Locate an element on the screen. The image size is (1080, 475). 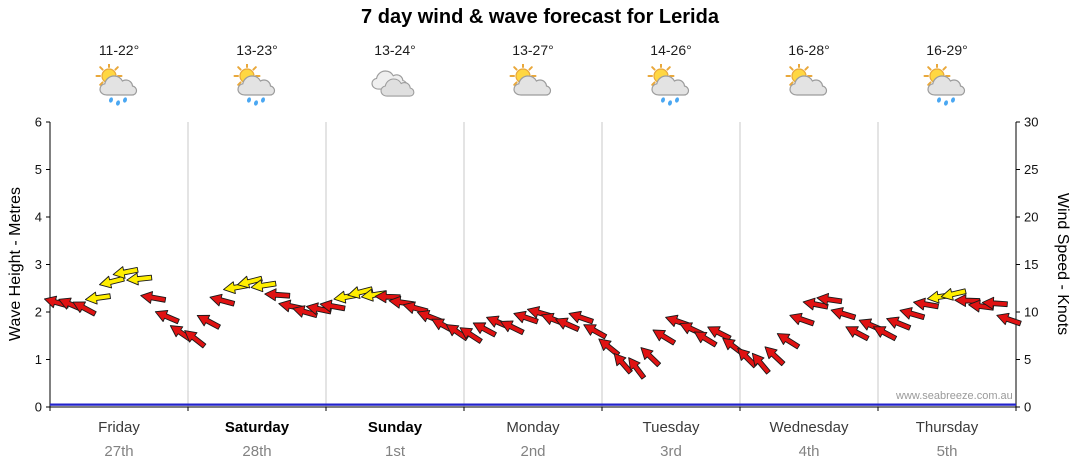
left-tick-label: 0 is located at coordinates (38, 407).